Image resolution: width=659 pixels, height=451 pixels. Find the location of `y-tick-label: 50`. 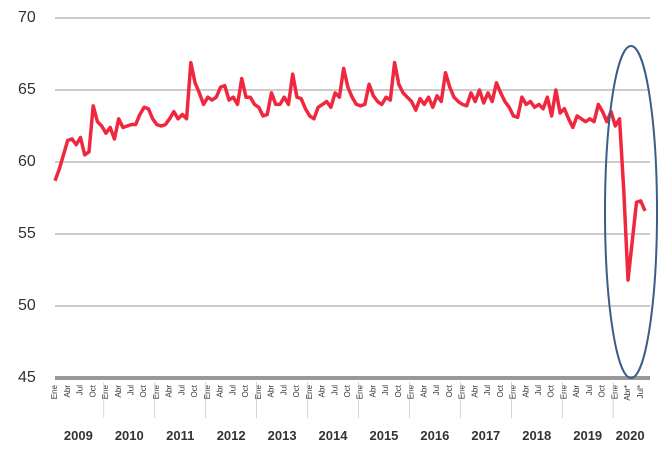

y-tick-label: 50 is located at coordinates (27, 305).